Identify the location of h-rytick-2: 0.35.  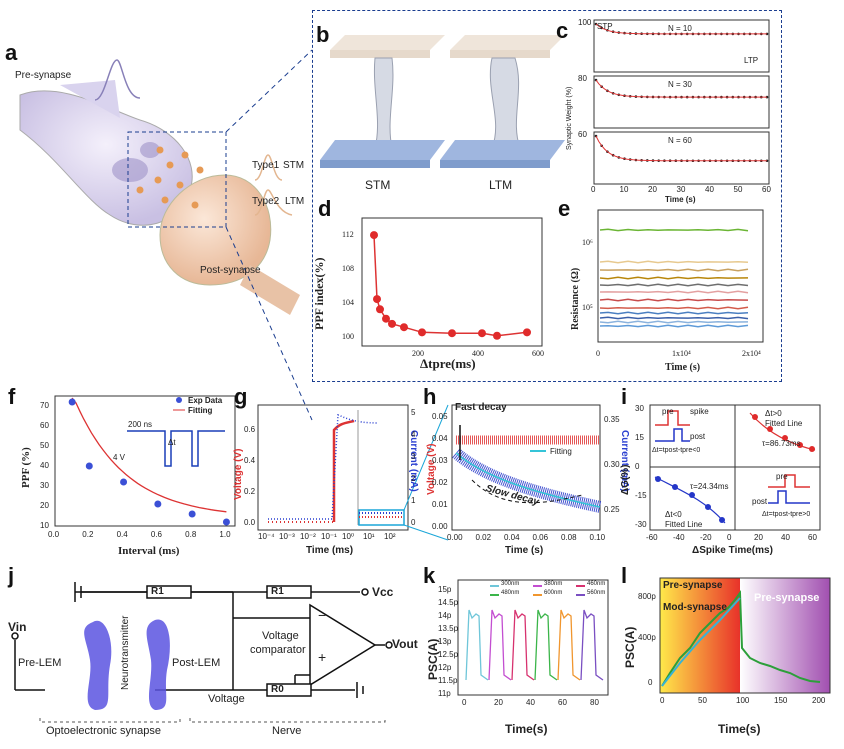
(612, 419).